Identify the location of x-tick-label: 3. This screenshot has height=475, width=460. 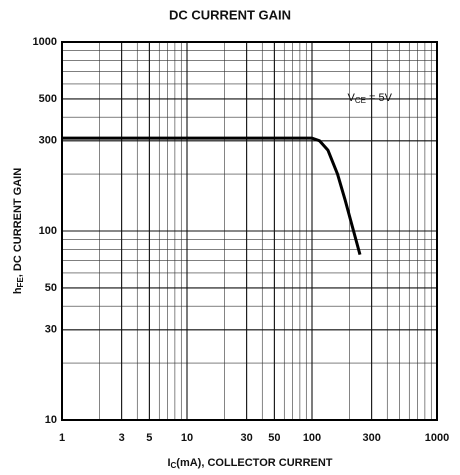
(122, 438).